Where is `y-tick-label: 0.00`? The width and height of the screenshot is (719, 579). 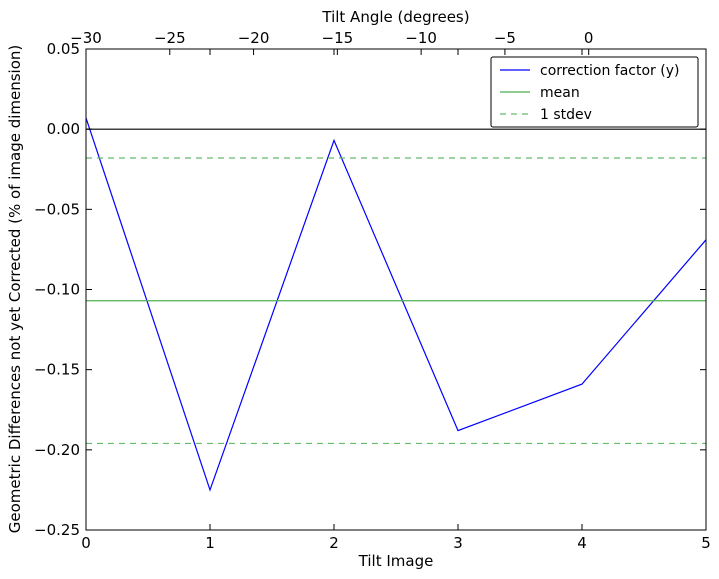 y-tick-label: 0.00 is located at coordinates (63, 129).